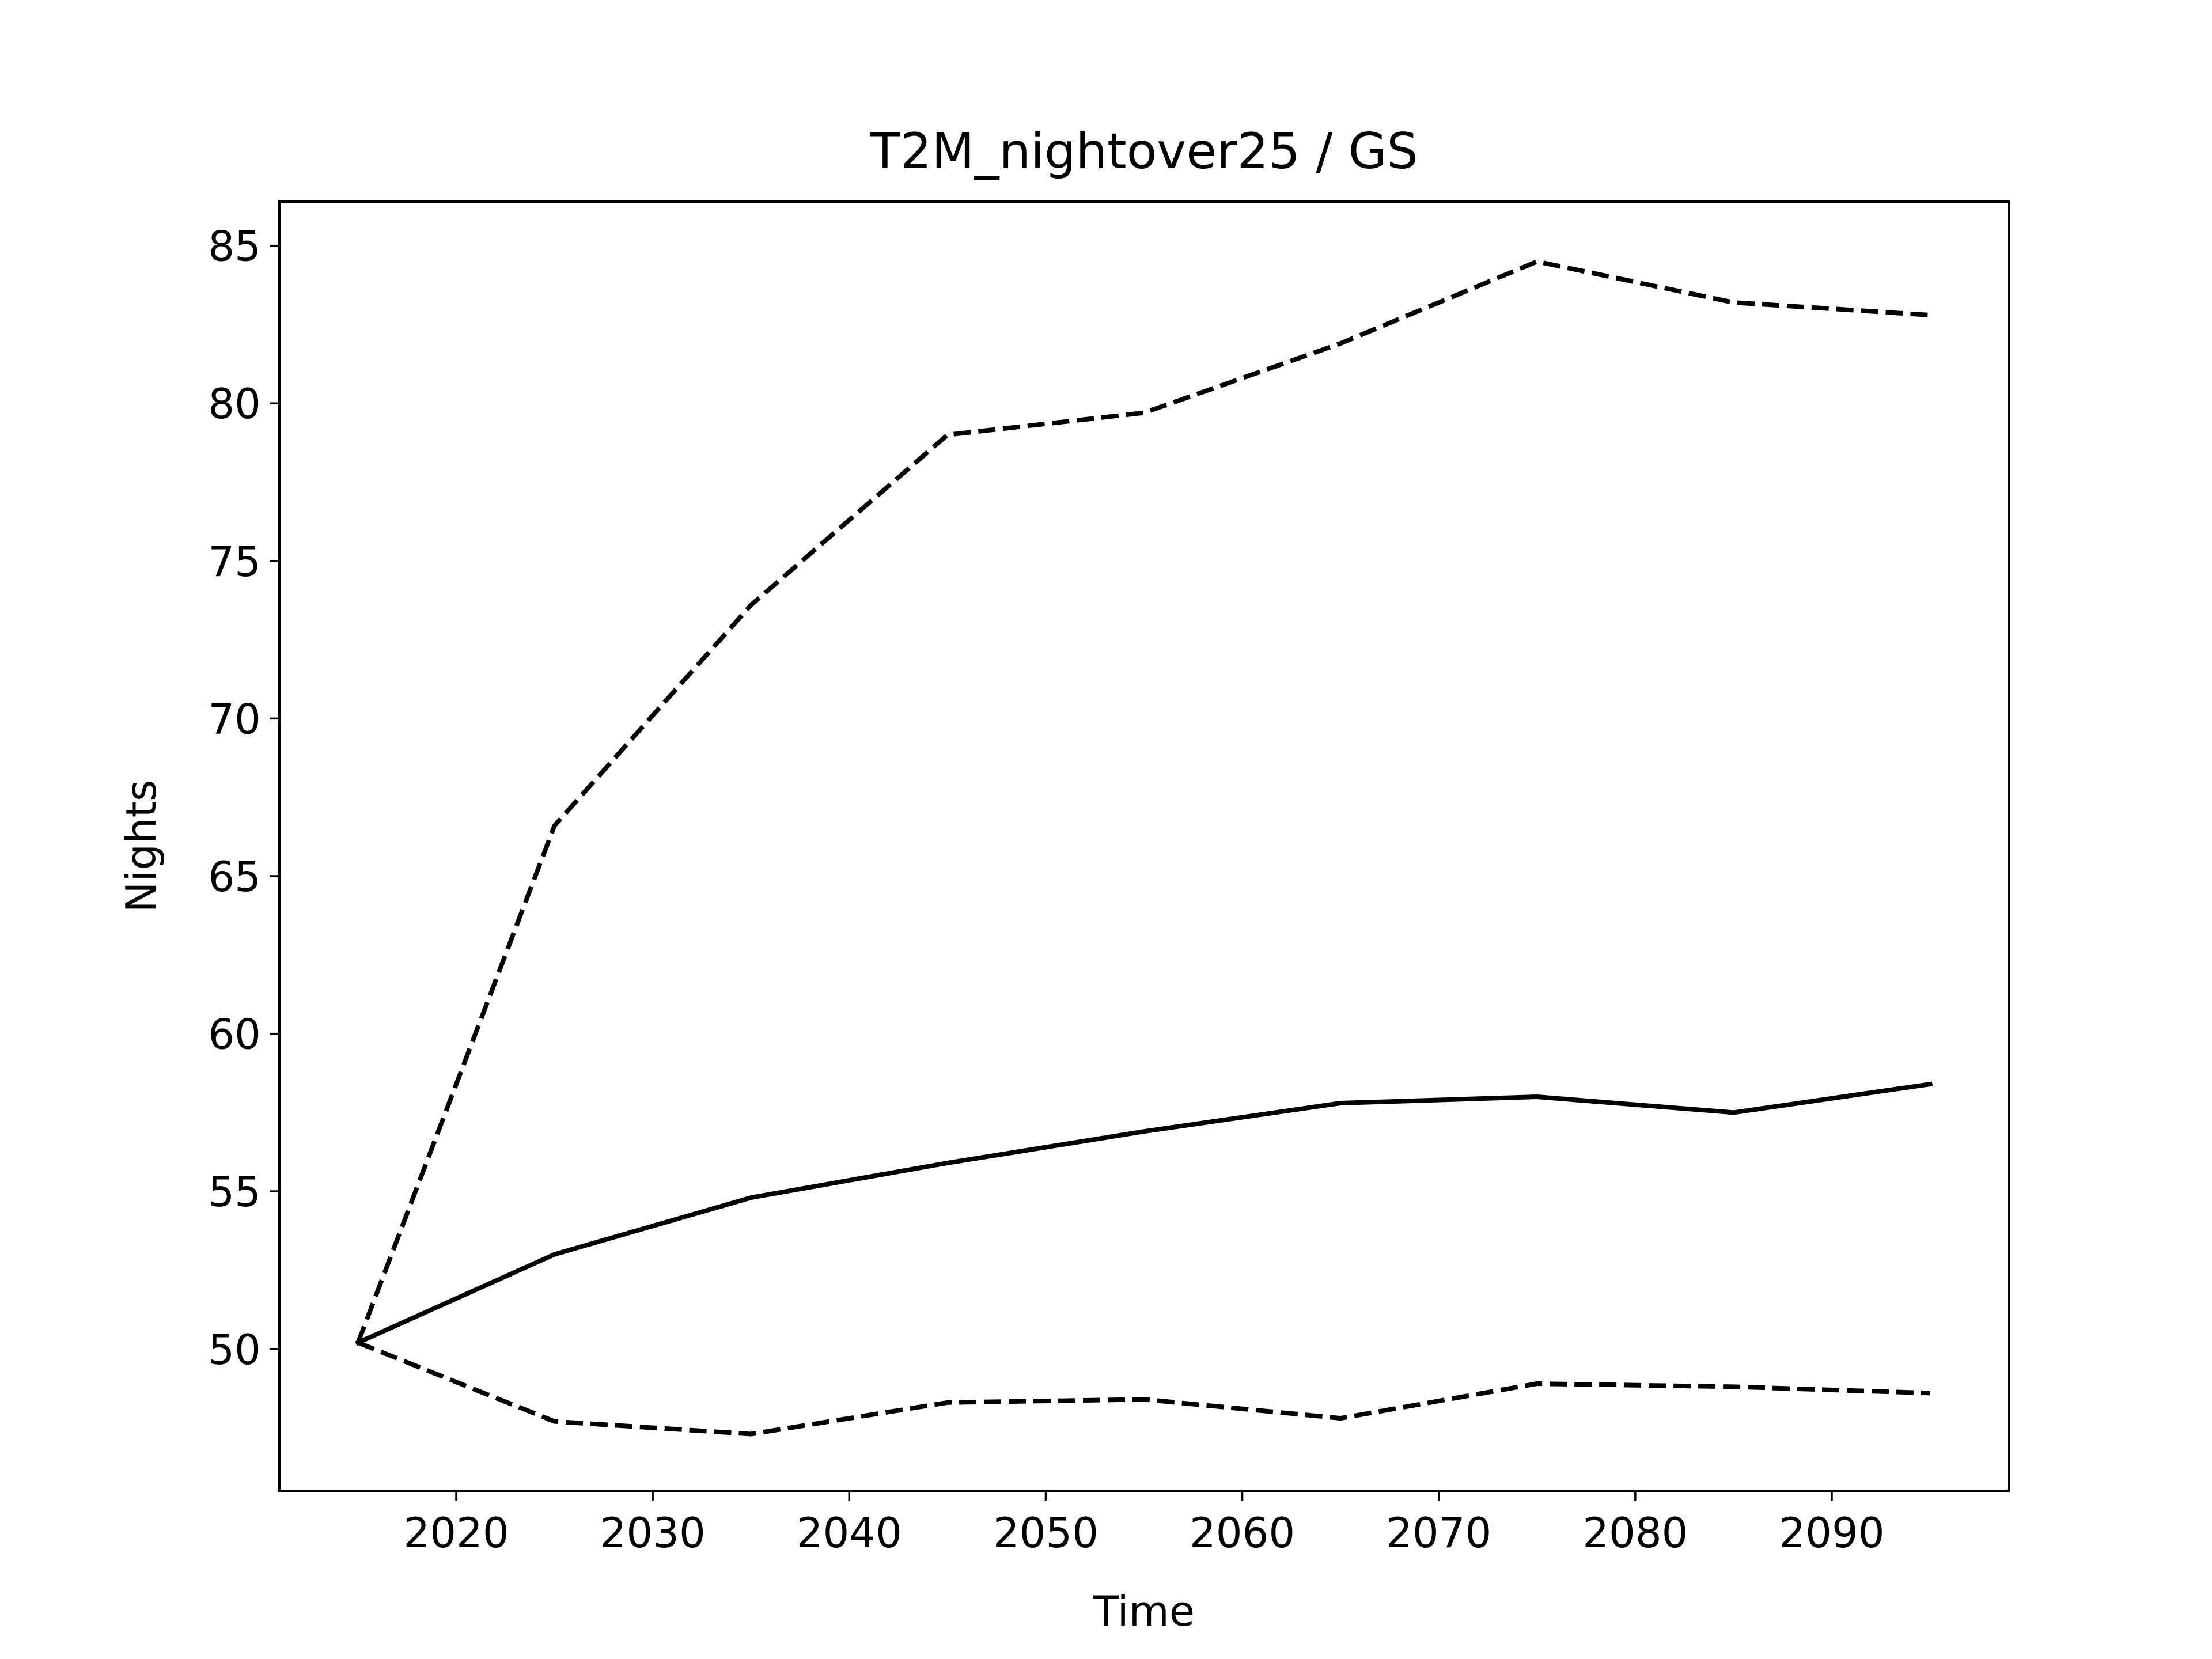 This screenshot has width=2212, height=1659. What do you see at coordinates (234, 404) in the screenshot?
I see `y-tick-label: 80` at bounding box center [234, 404].